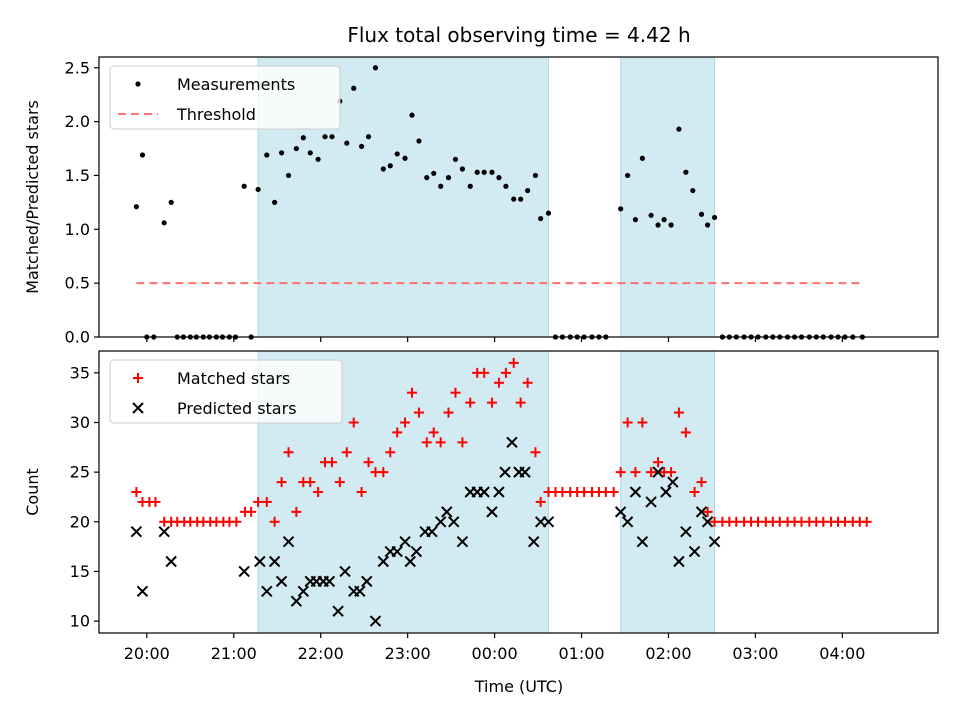 The height and width of the screenshot is (720, 960). Describe the element at coordinates (408, 653) in the screenshot. I see `x-tick-label: 23:00` at that location.